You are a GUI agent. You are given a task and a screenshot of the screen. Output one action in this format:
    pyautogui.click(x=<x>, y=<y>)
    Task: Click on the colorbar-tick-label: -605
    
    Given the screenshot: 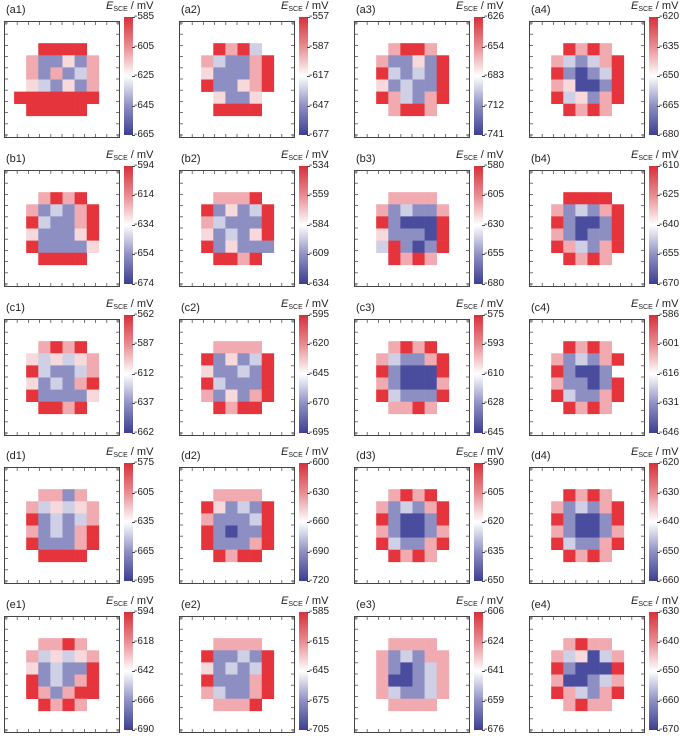 What is the action you would take?
    pyautogui.click(x=493, y=492)
    